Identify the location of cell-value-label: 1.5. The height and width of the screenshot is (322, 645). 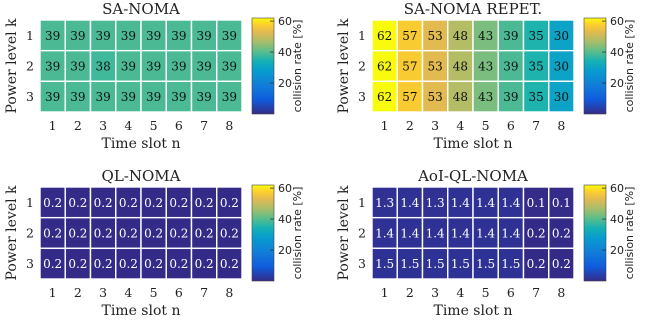
(409, 264).